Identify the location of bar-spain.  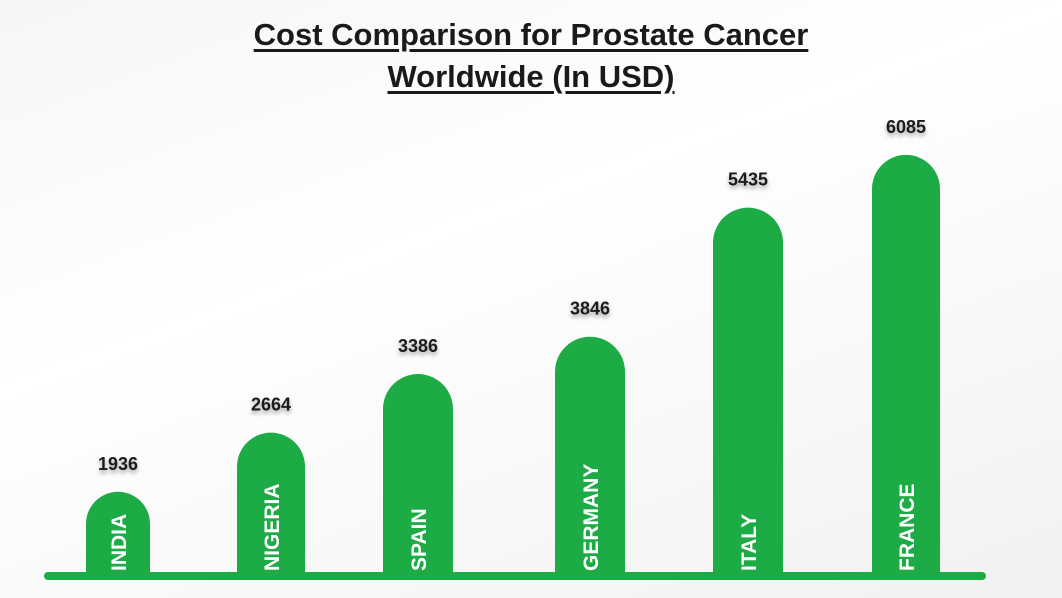
(418, 475).